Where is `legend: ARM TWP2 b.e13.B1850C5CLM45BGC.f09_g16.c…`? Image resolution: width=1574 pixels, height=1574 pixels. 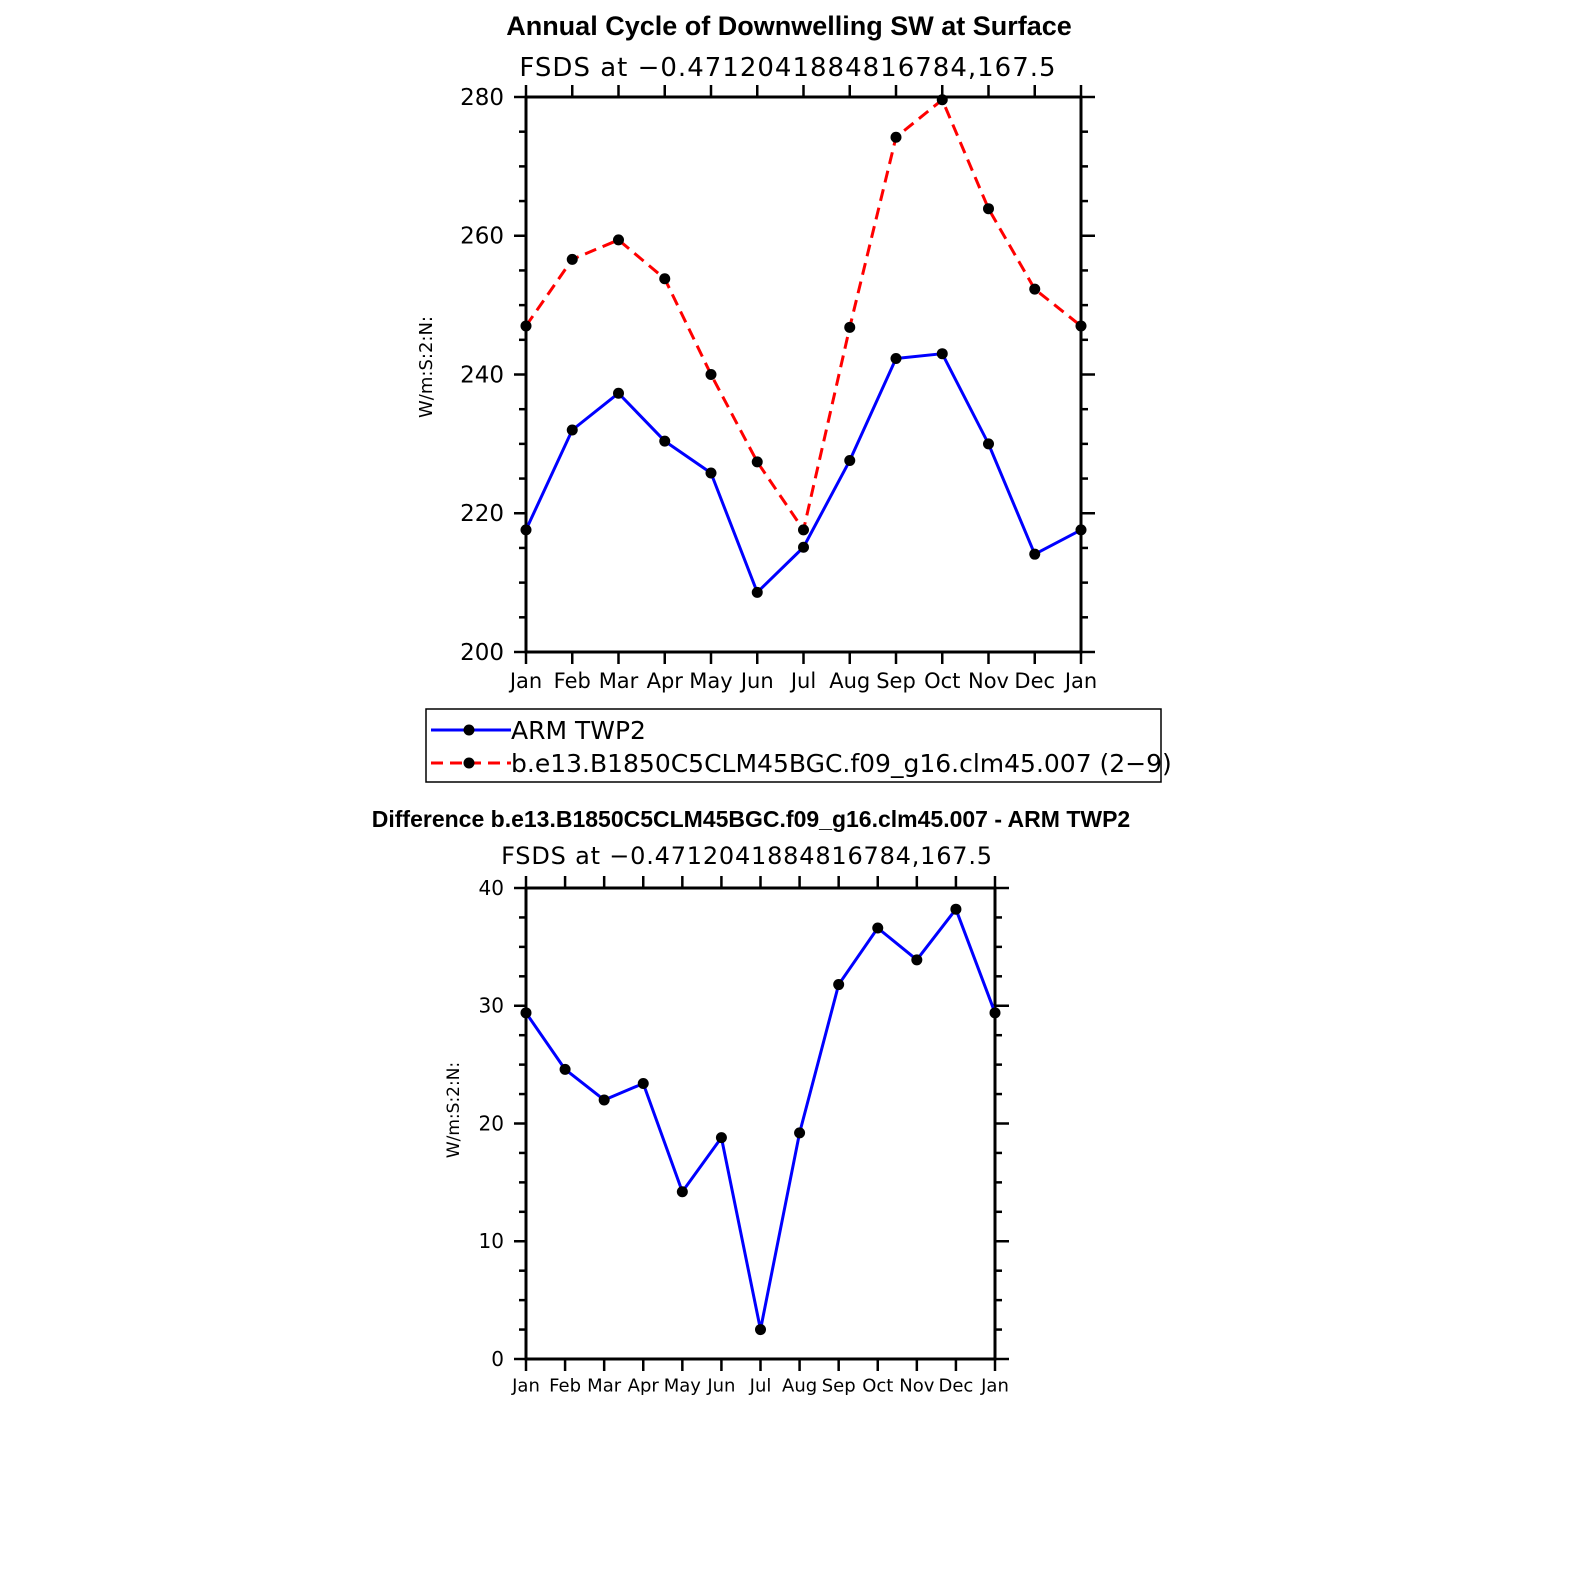
legend: ARM TWP2 b.e13.B1850C5CLM45BGC.f09_g16.c… is located at coordinates (798, 745).